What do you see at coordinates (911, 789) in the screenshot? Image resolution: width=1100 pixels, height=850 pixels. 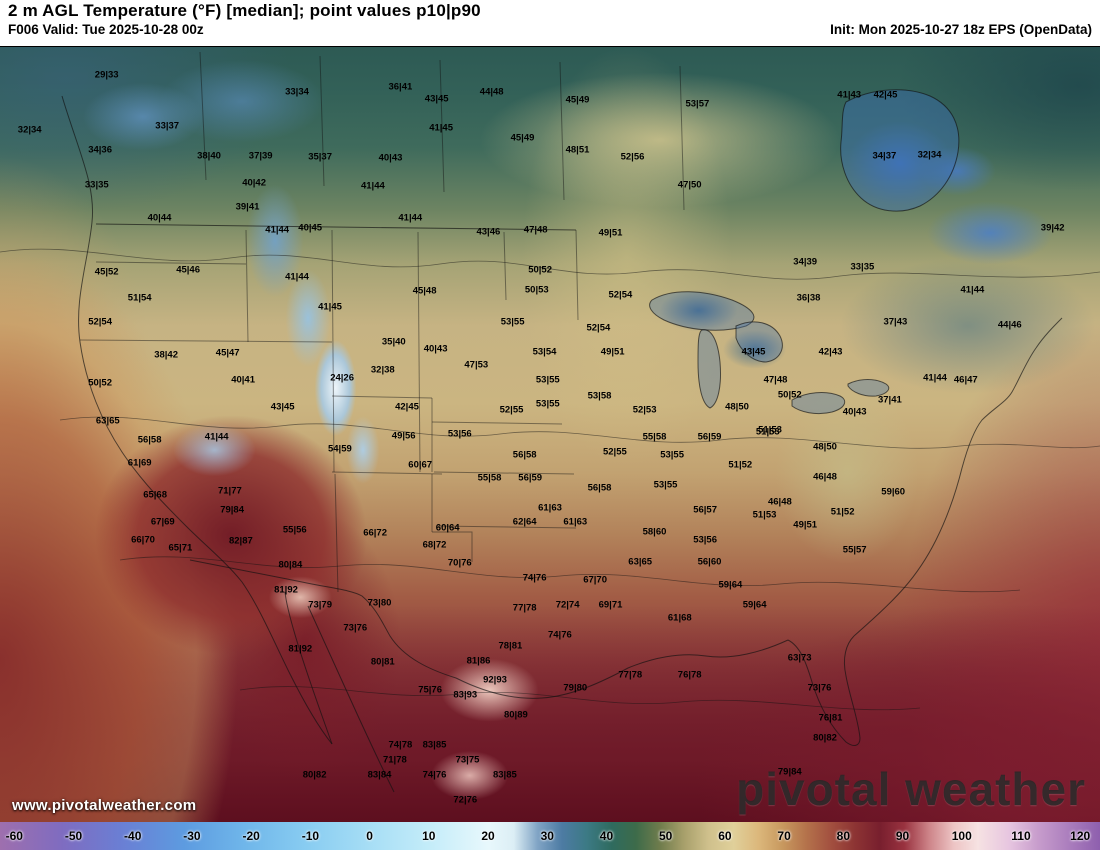 I see `brand-watermark: pivotal weather` at bounding box center [911, 789].